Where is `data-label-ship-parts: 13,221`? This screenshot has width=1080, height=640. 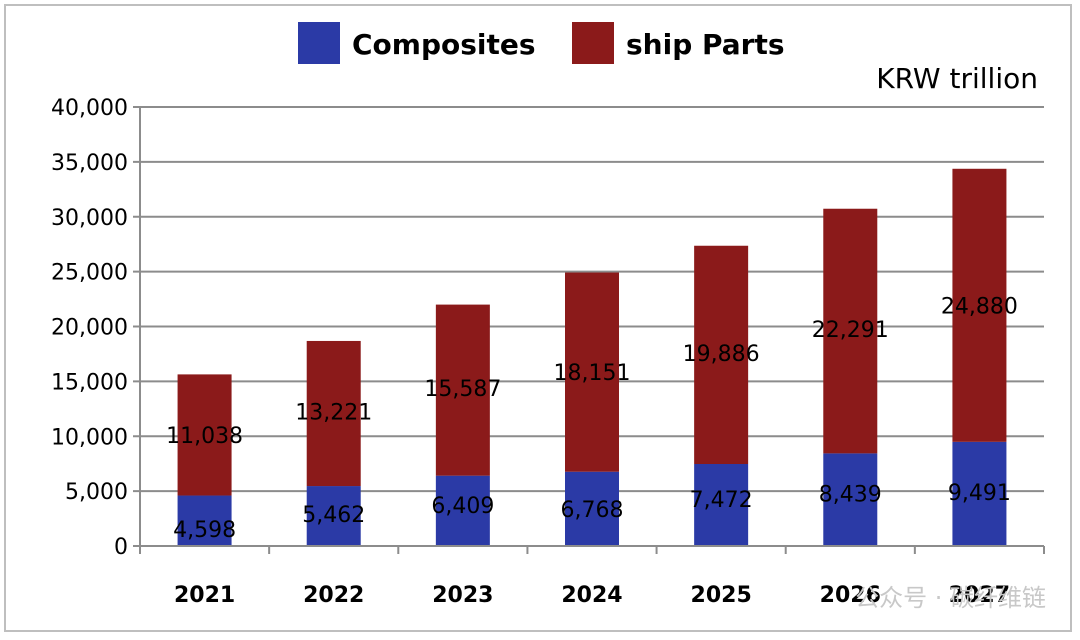 data-label-ship-parts: 13,221 is located at coordinates (333, 413).